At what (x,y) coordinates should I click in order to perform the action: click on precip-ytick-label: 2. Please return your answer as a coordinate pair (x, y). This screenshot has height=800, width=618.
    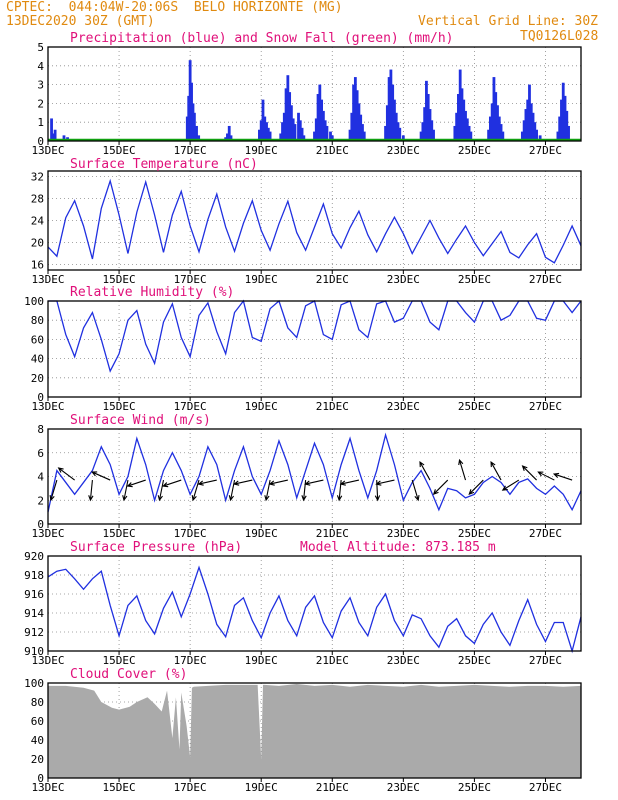
    Looking at the image, I should click on (40, 103).